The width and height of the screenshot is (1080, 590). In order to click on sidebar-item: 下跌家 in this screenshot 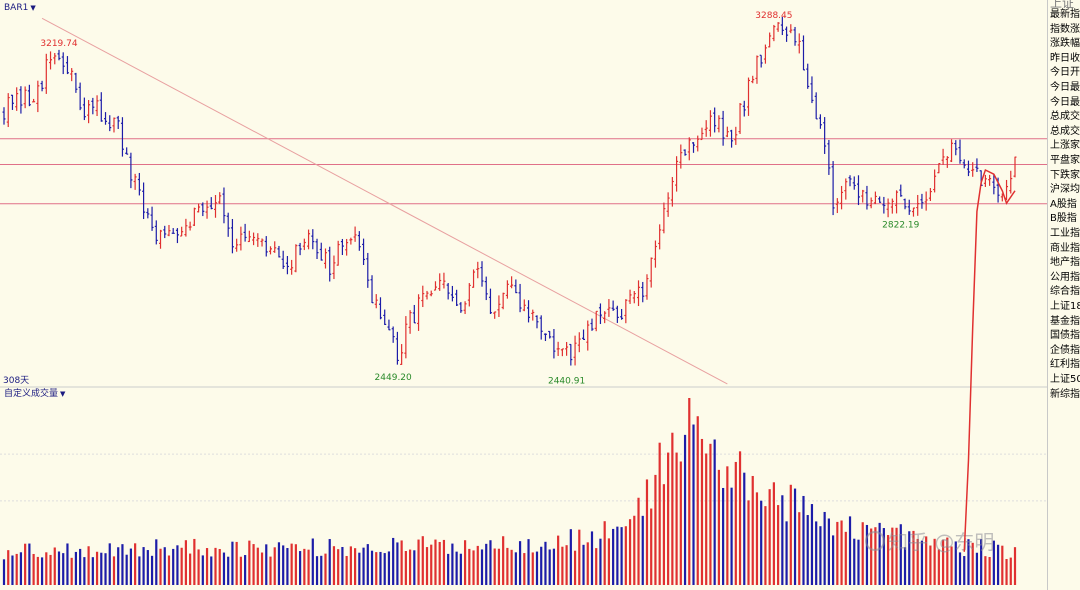, I will do `click(1065, 175)`.